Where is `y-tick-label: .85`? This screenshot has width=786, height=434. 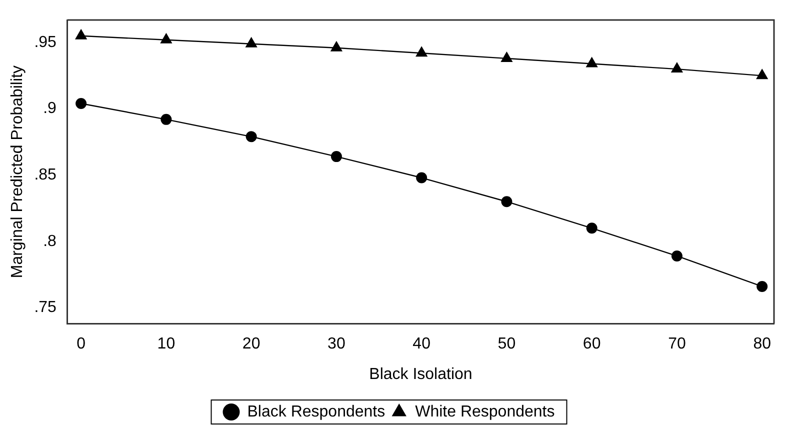
y-tick-label: .85 is located at coordinates (45, 175).